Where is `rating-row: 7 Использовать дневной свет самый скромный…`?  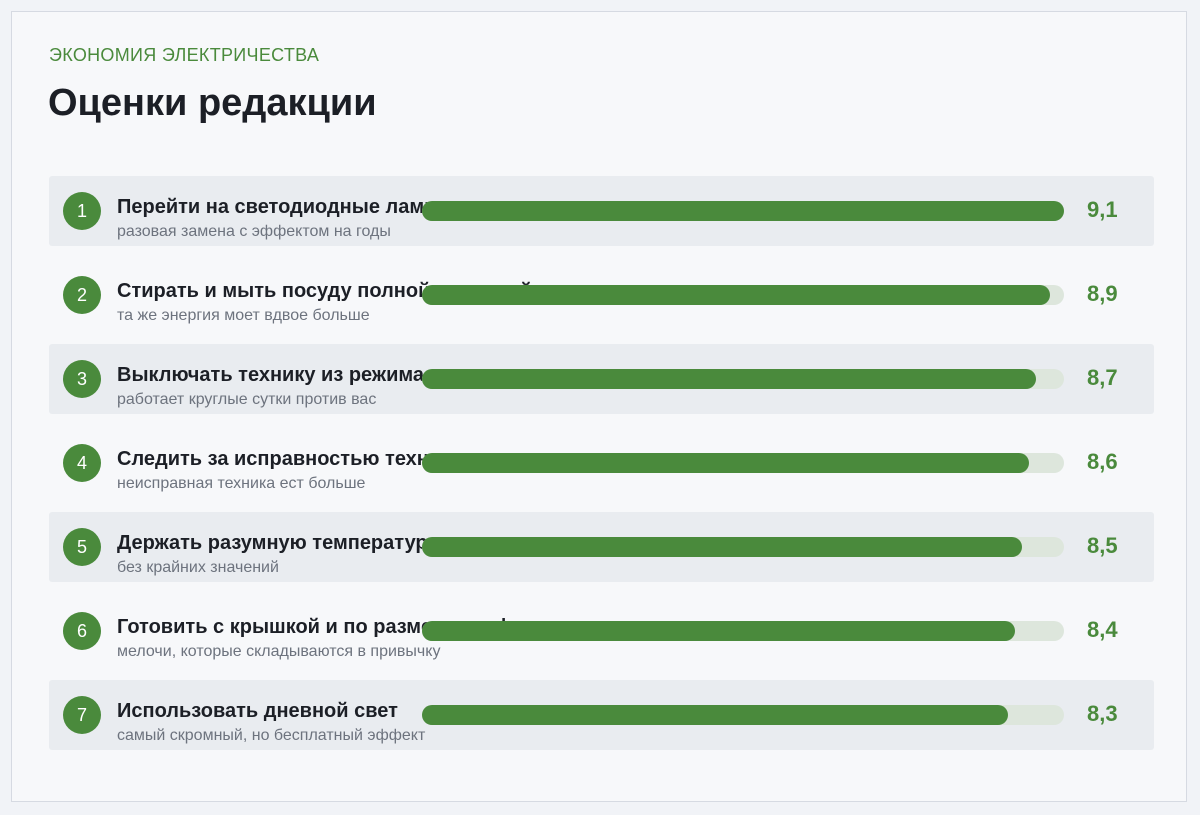
rating-row: 7 Использовать дневной свет самый скромный… is located at coordinates (601, 715).